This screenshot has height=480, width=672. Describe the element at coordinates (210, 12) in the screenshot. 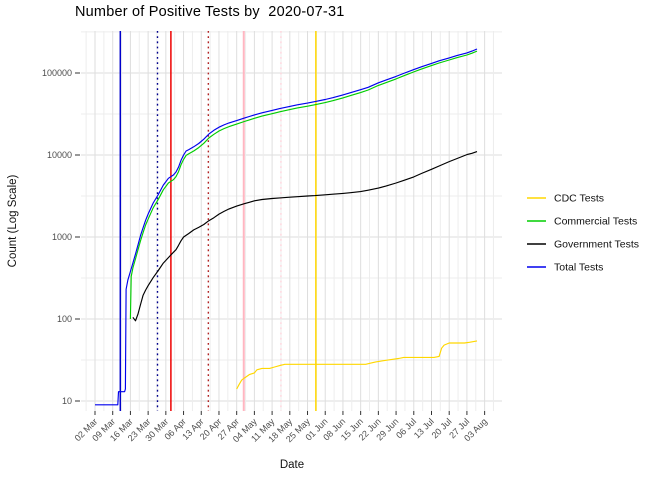

I see `chart-title: Number of Positive Tests by 2020-07-31` at that location.